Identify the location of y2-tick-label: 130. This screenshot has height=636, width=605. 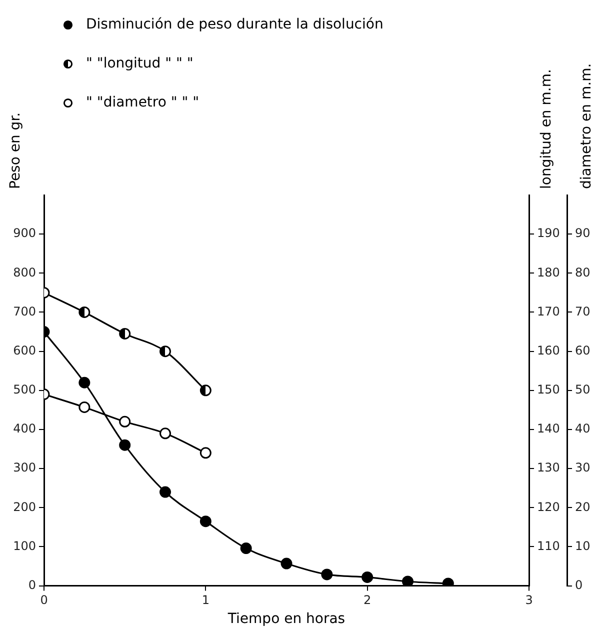
(548, 467).